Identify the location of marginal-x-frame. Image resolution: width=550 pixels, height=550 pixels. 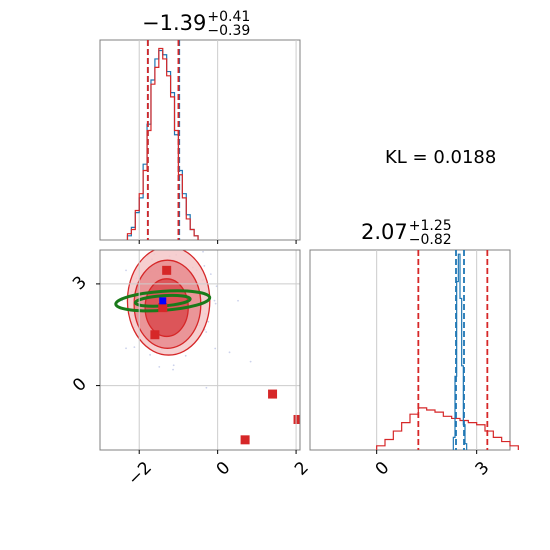
(200, 140).